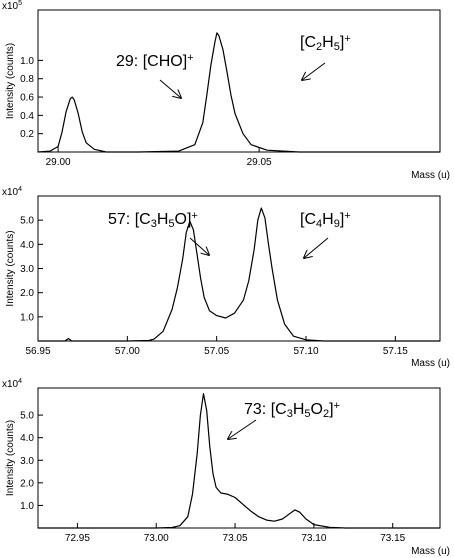 The width and height of the screenshot is (454, 558). I want to click on annotation-text: 29: [CHO], so click(151, 61).